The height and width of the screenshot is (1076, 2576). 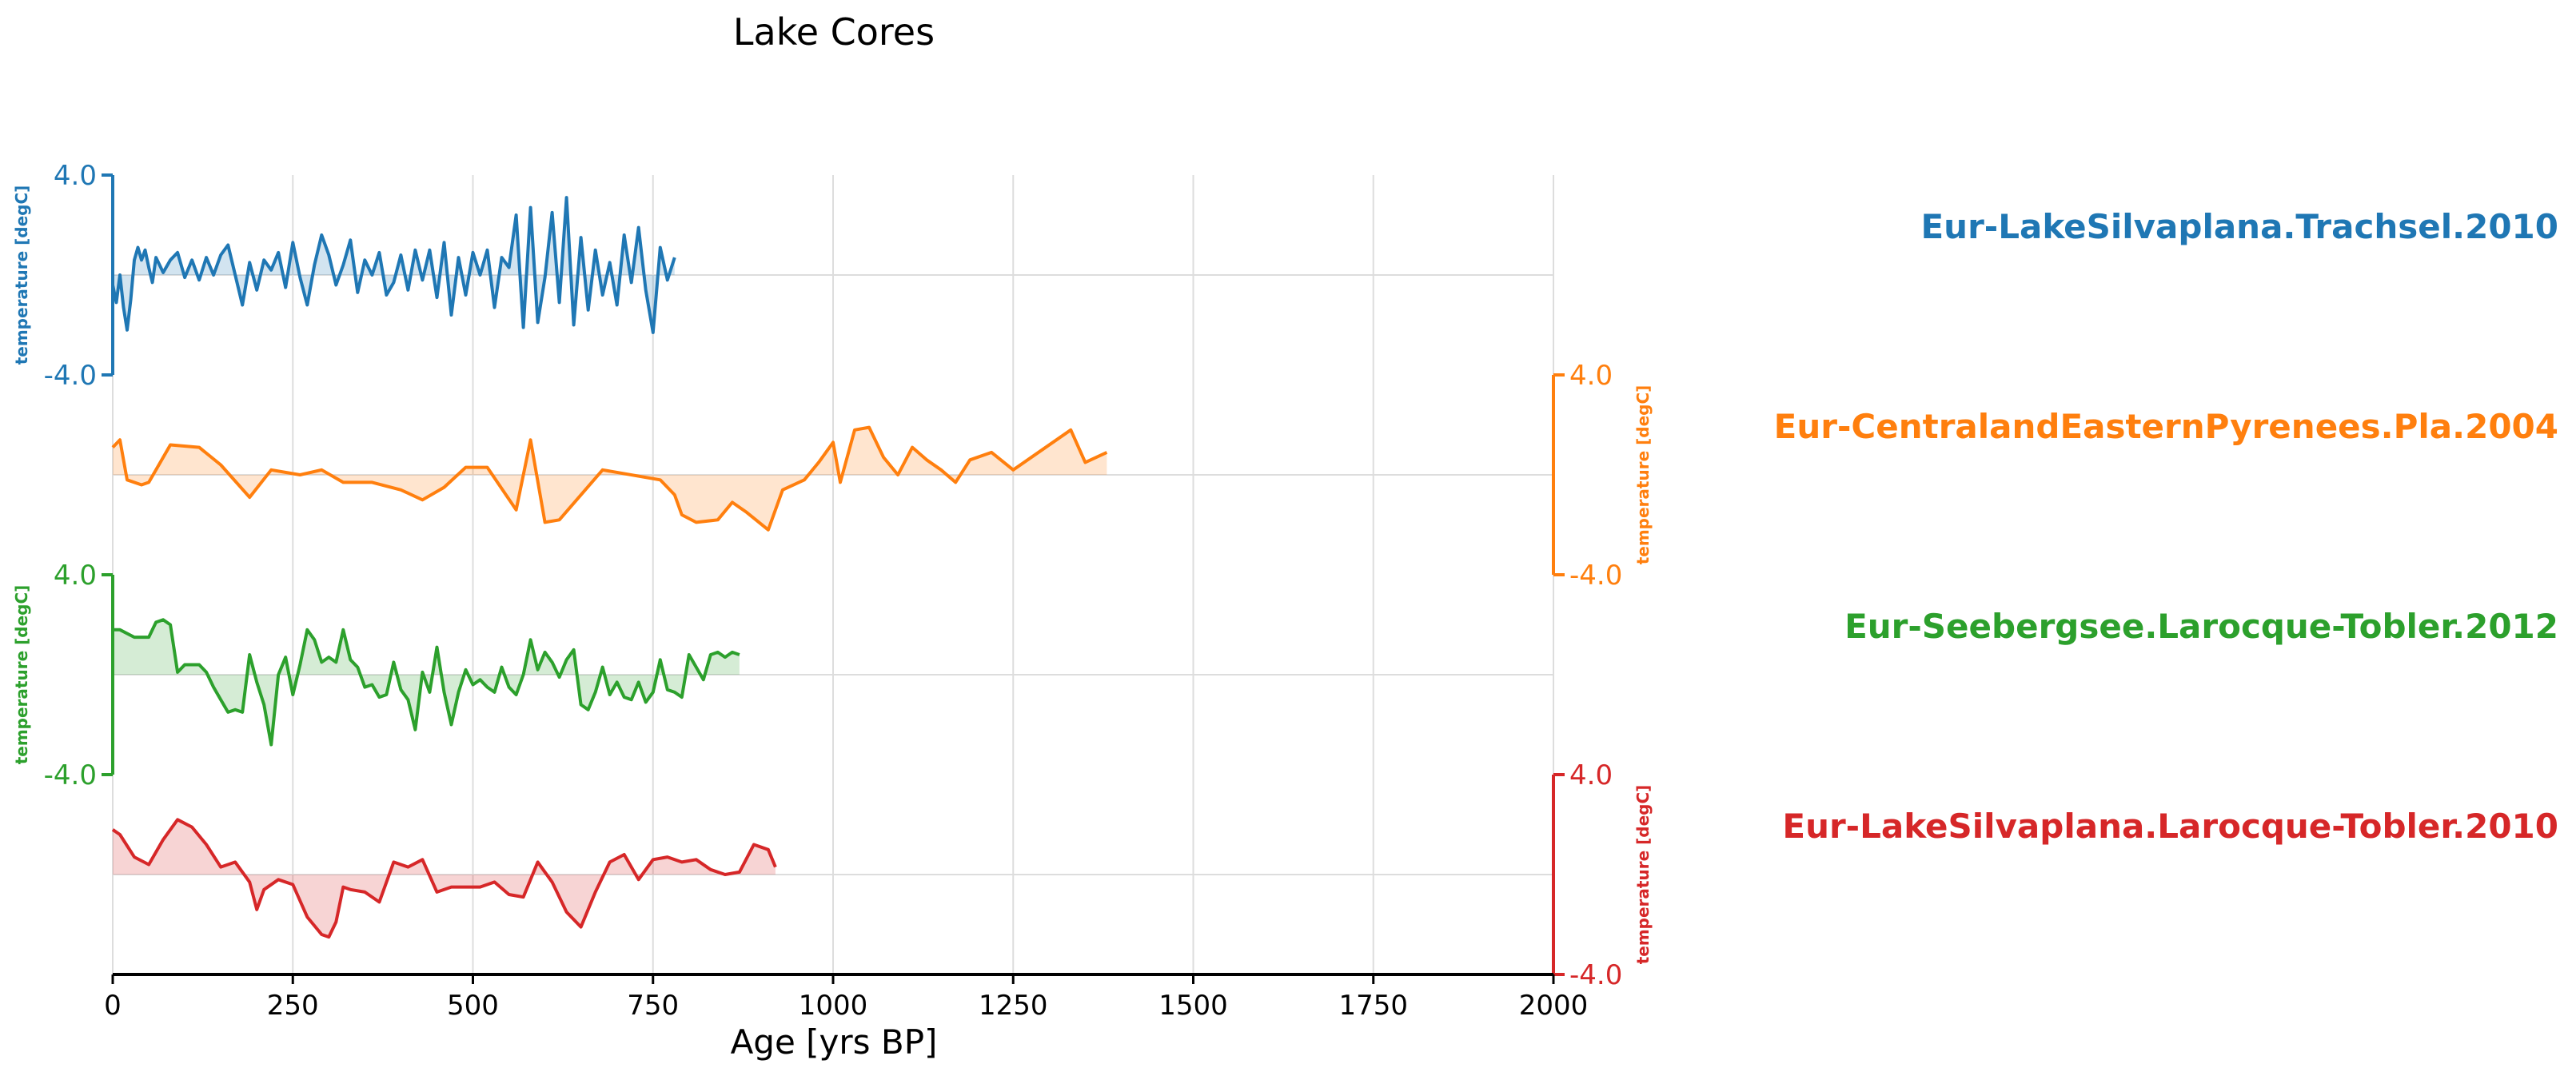 I want to click on x-tick-label: 1500, so click(x=1193, y=1006).